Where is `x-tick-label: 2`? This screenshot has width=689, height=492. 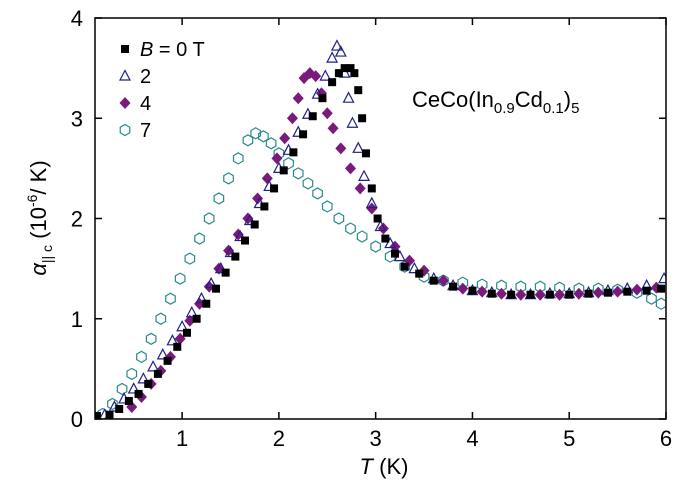 x-tick-label: 2 is located at coordinates (279, 438).